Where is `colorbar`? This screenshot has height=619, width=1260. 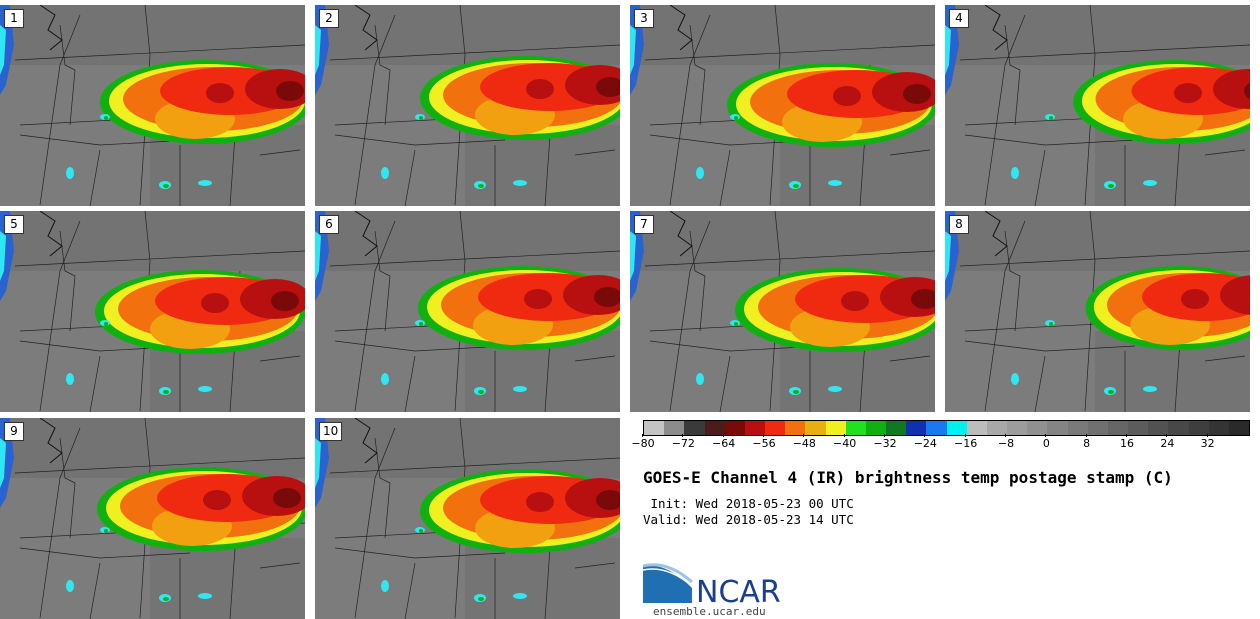 colorbar is located at coordinates (946, 428).